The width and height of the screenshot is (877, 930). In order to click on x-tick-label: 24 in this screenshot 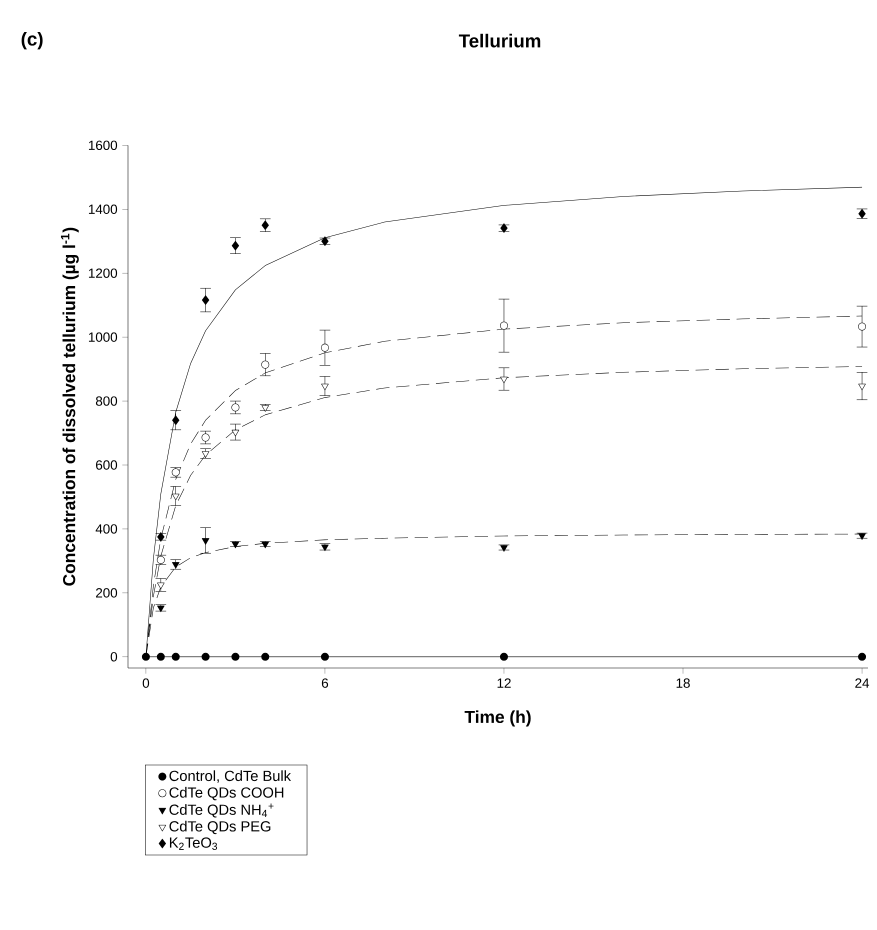, I will do `click(862, 683)`.